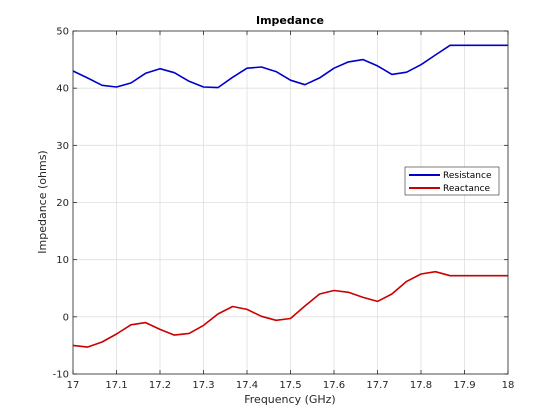 The width and height of the screenshot is (560, 420). What do you see at coordinates (467, 189) in the screenshot?
I see `legend-label-reactance: Reactance` at bounding box center [467, 189].